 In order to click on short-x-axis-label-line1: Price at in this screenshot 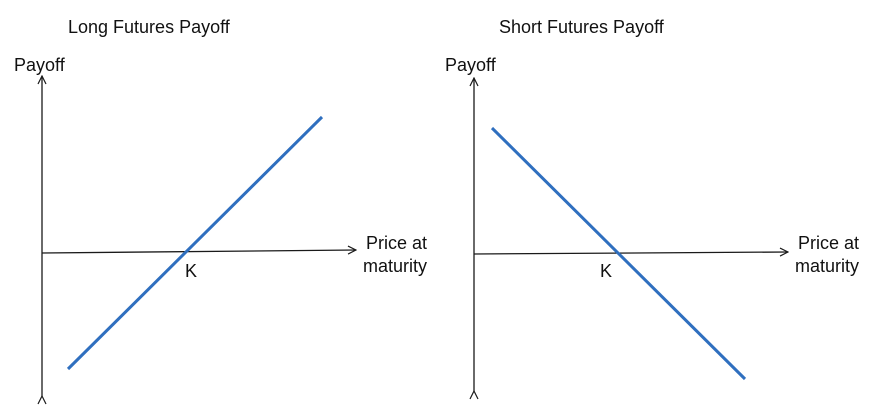, I will do `click(828, 243)`.